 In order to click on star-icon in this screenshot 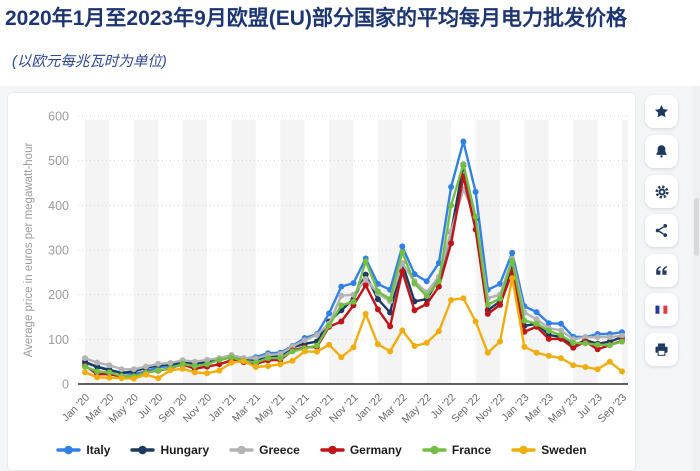, I will do `click(661, 111)`.